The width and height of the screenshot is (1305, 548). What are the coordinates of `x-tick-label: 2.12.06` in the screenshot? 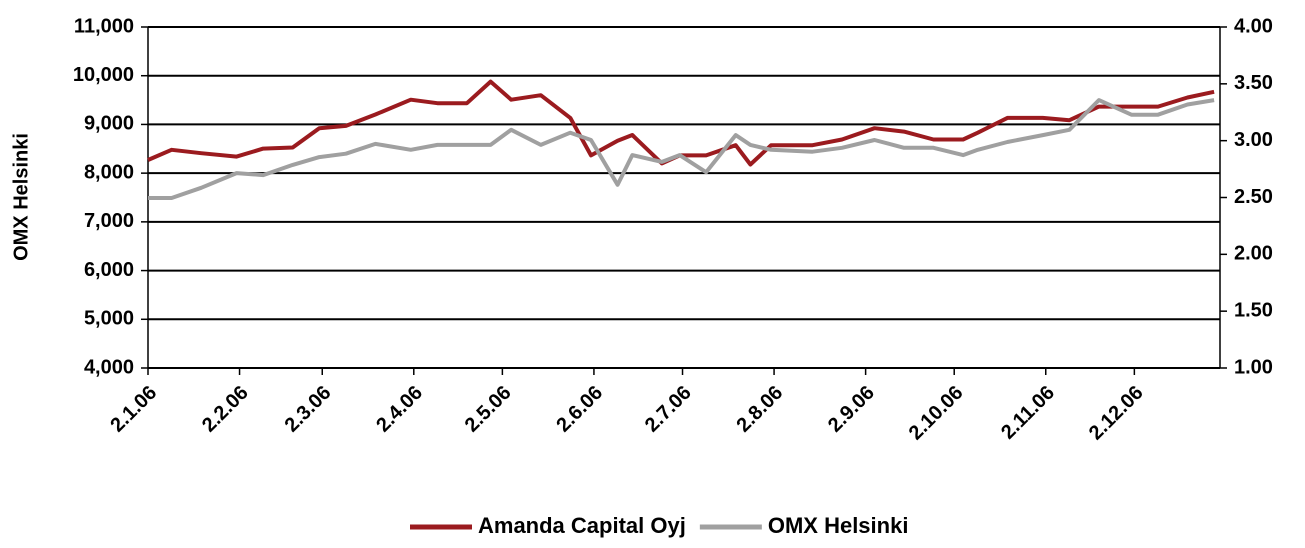 It's located at (1116, 413).